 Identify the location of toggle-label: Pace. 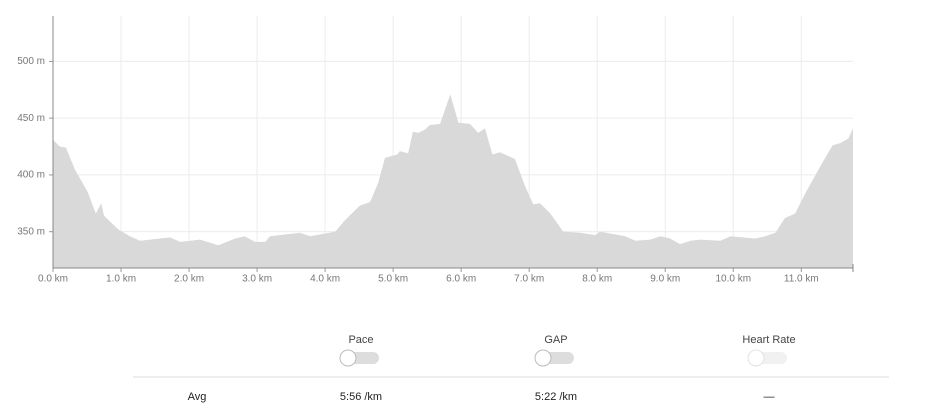
(360, 340).